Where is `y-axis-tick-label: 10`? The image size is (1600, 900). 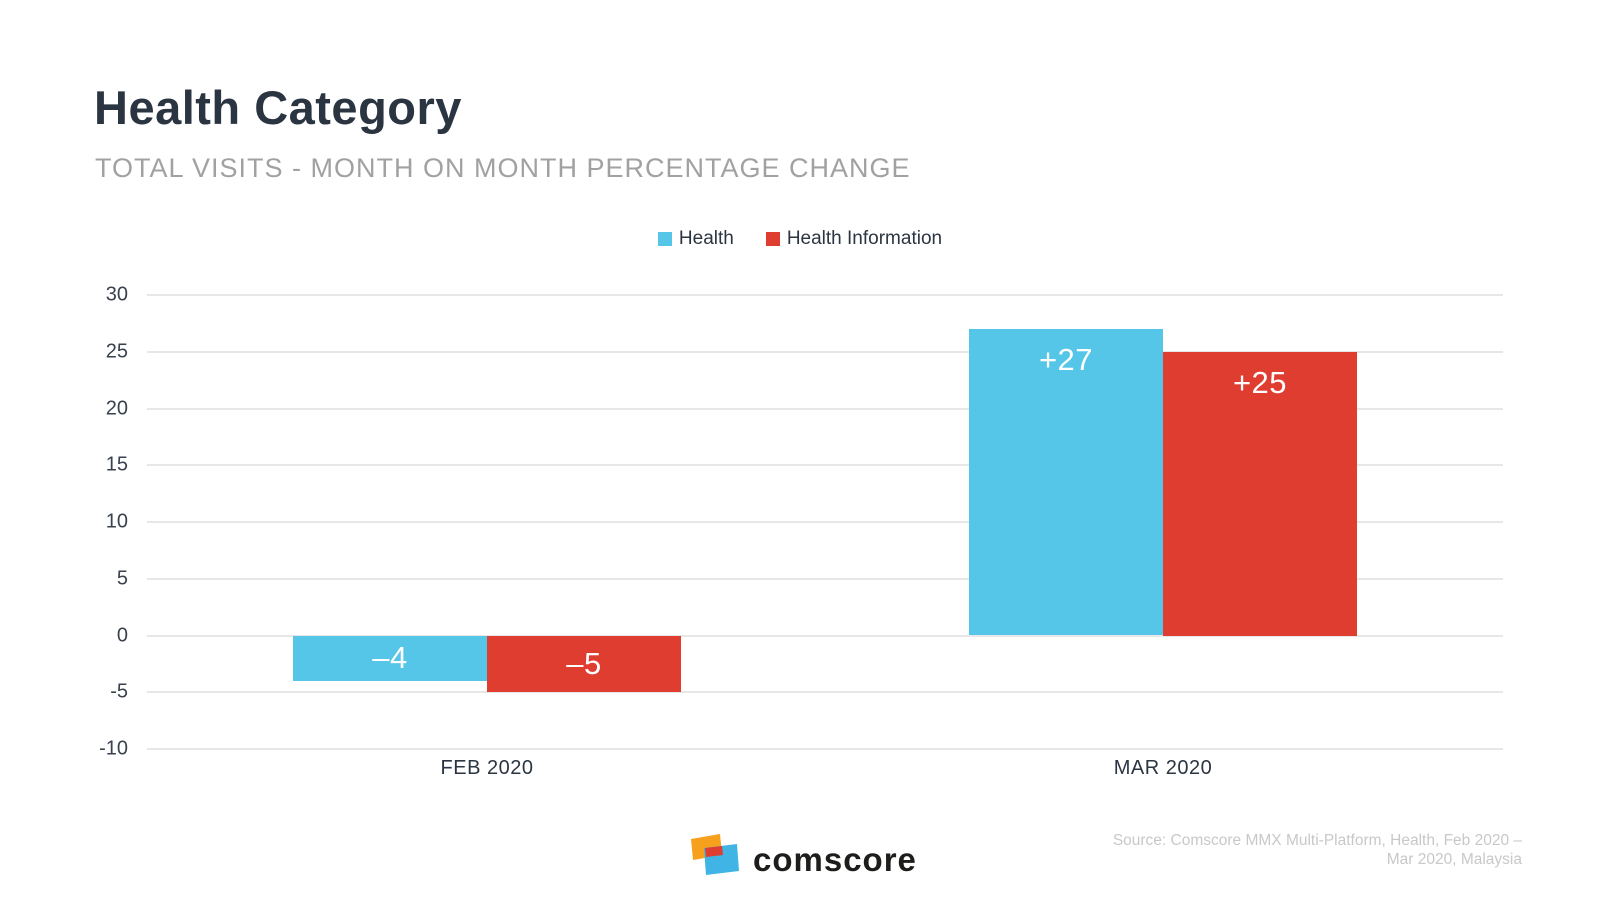
y-axis-tick-label: 10 is located at coordinates (116, 521).